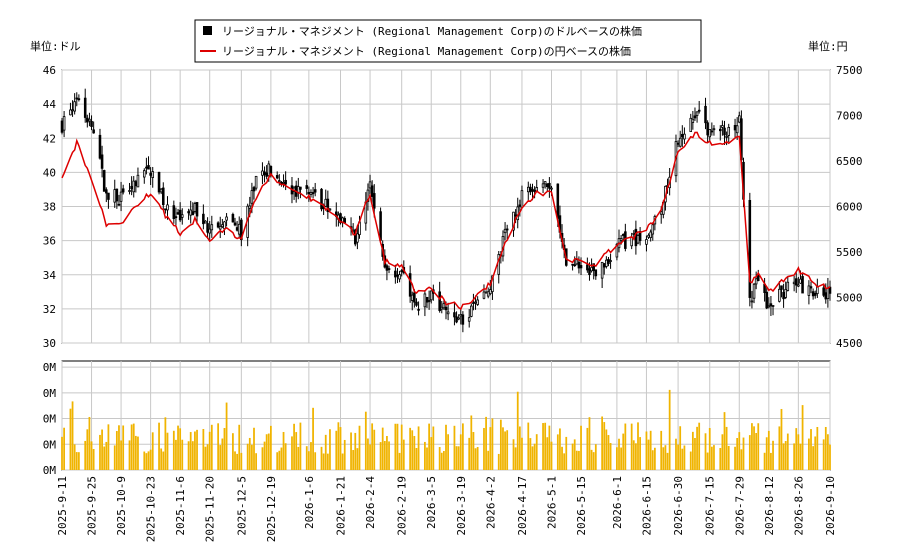 Image resolution: width=900 pixels, height=550 pixels. I want to click on x-tick-label: 2025-11-20, so click(210, 509).